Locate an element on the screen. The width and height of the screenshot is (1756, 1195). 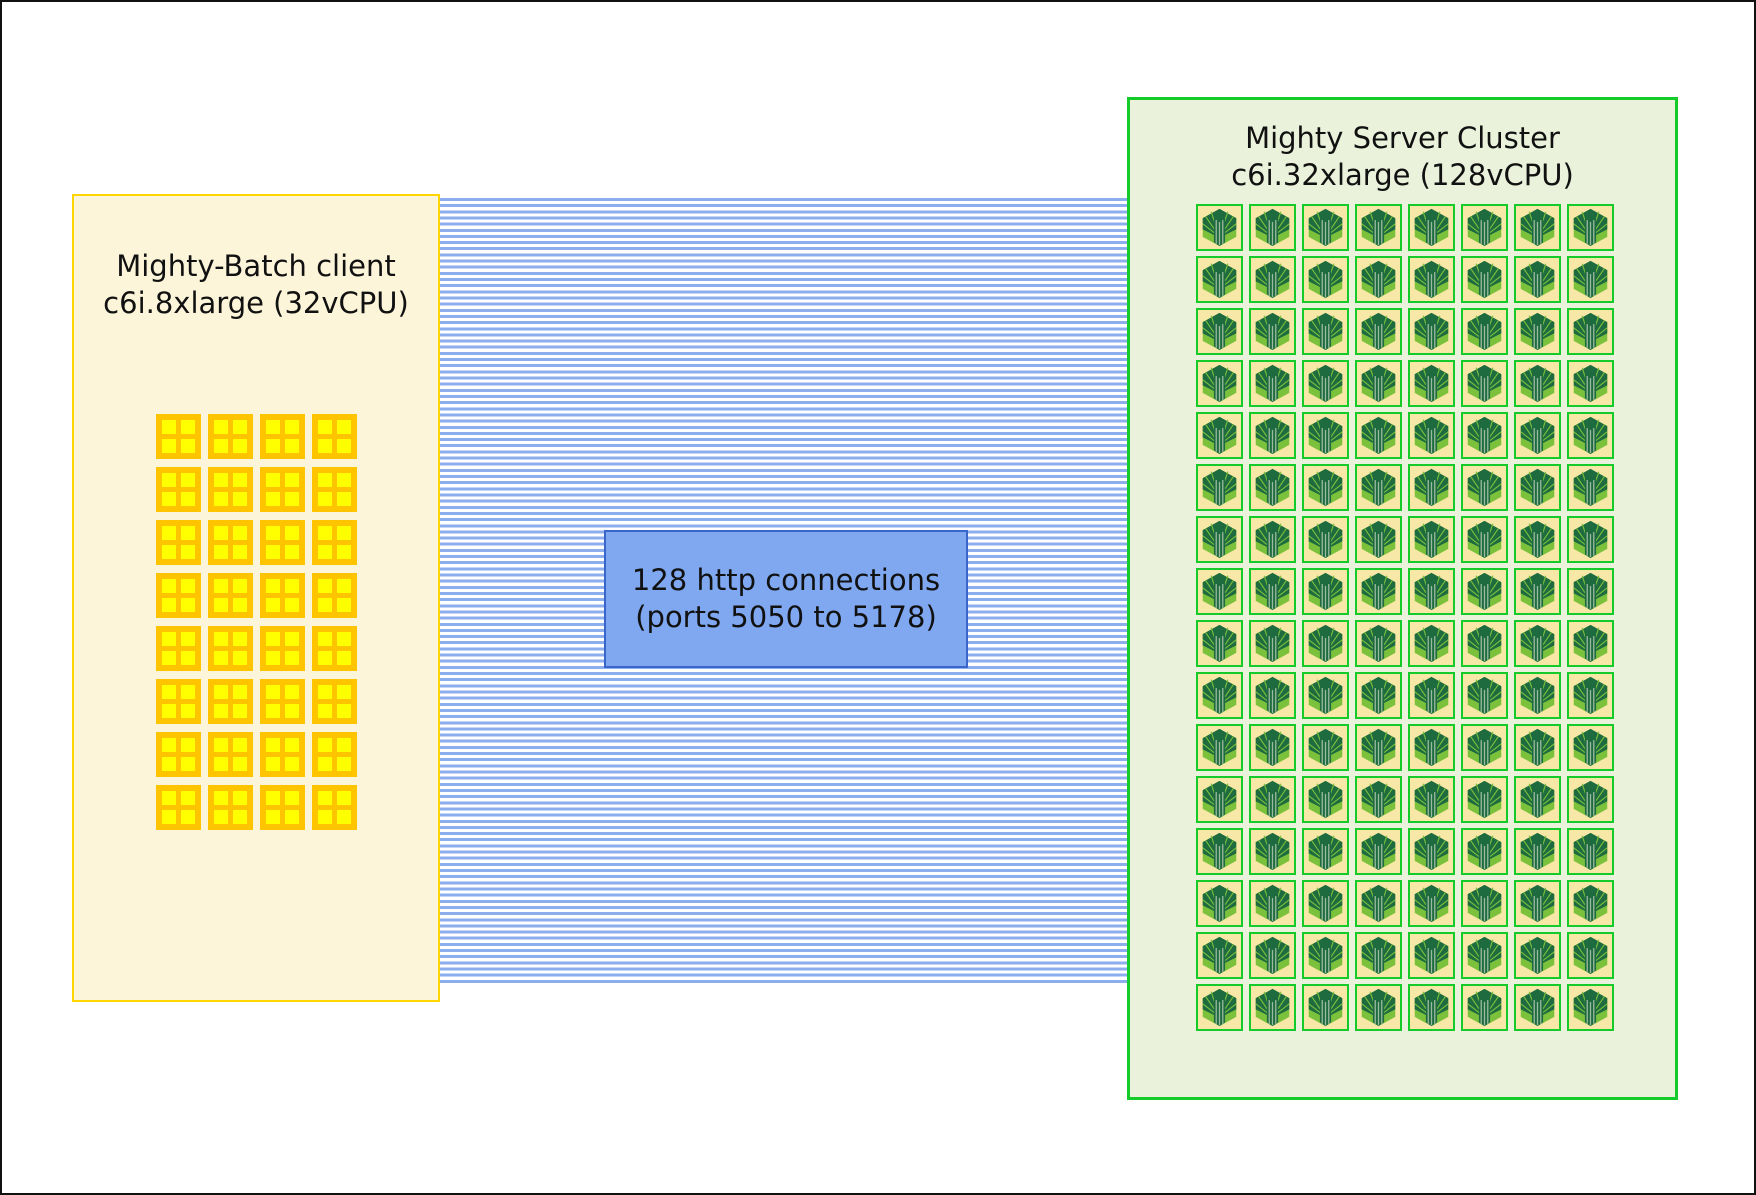
client-box: Mighty-Batch client c6i.8xlarge (32vCPU) is located at coordinates (256, 598).